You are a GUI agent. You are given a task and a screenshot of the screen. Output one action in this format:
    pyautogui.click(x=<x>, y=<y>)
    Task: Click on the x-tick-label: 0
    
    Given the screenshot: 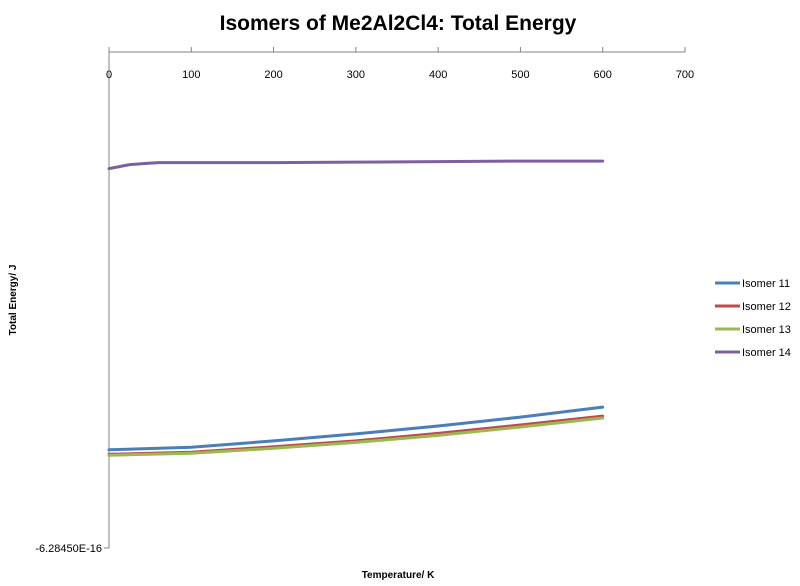 What is the action you would take?
    pyautogui.click(x=109, y=75)
    